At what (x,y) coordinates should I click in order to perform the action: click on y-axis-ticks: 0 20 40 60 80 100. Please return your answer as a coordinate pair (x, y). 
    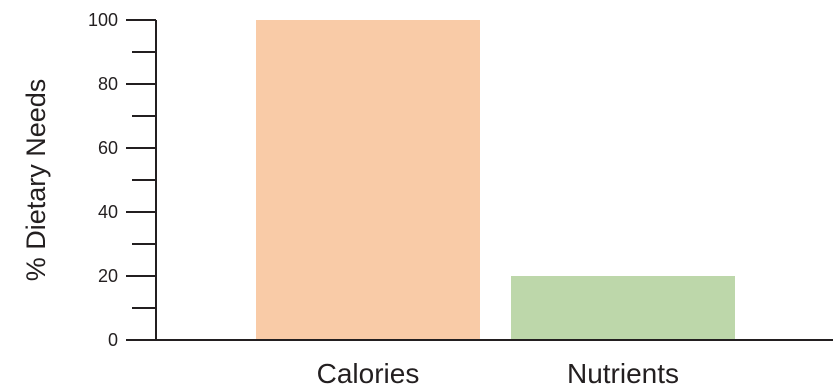
    Looking at the image, I should click on (122, 180).